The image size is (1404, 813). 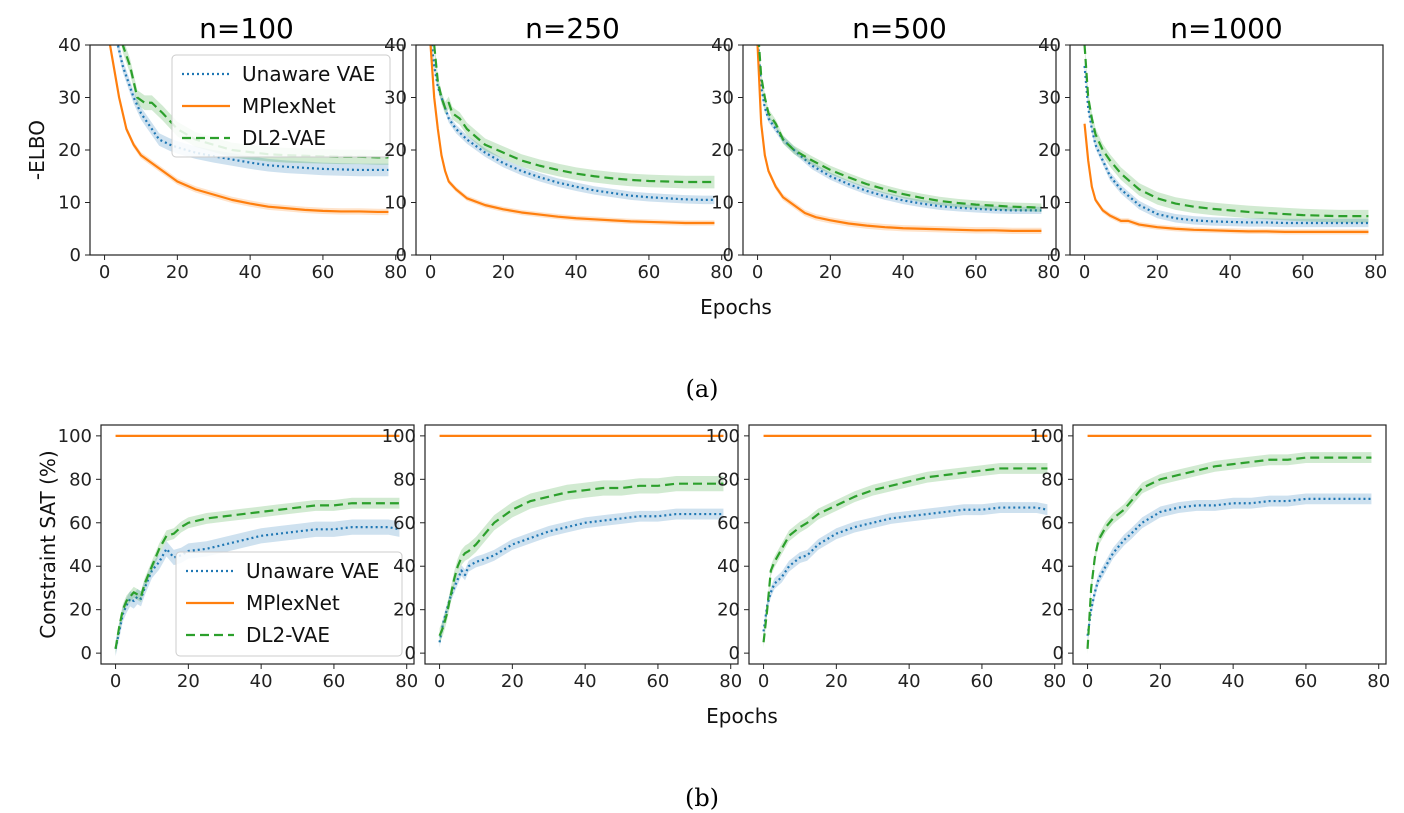 What do you see at coordinates (702, 798) in the screenshot?
I see `caption-b: (b)` at bounding box center [702, 798].